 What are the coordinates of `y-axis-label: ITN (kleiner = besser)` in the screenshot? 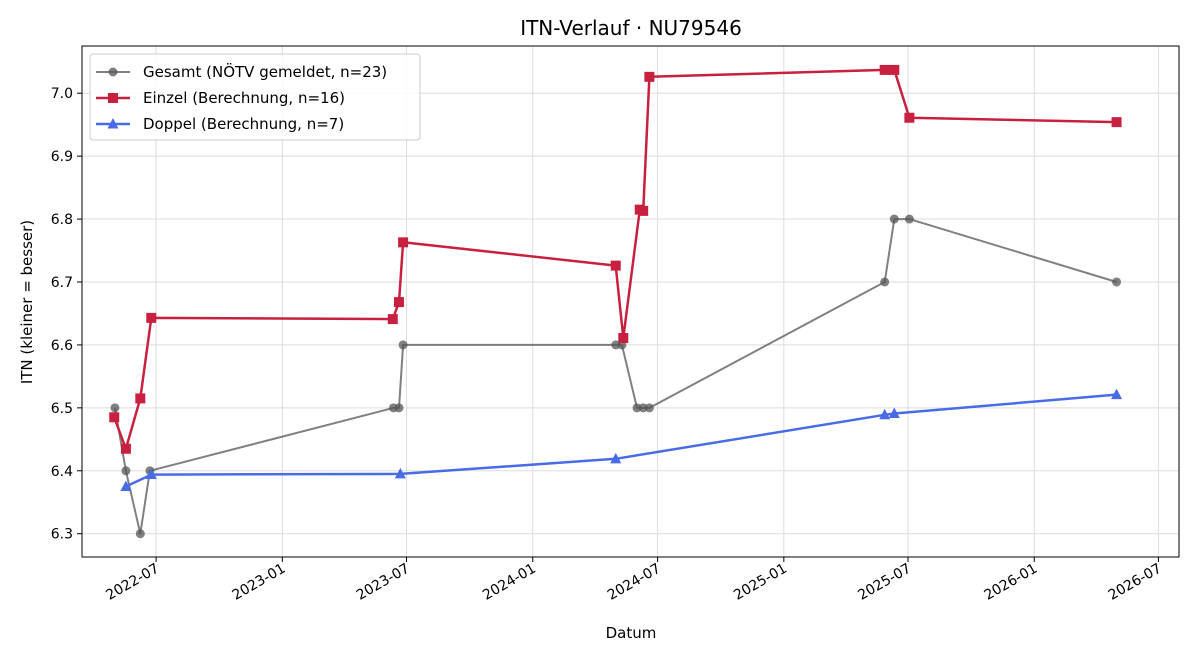 It's located at (27, 302).